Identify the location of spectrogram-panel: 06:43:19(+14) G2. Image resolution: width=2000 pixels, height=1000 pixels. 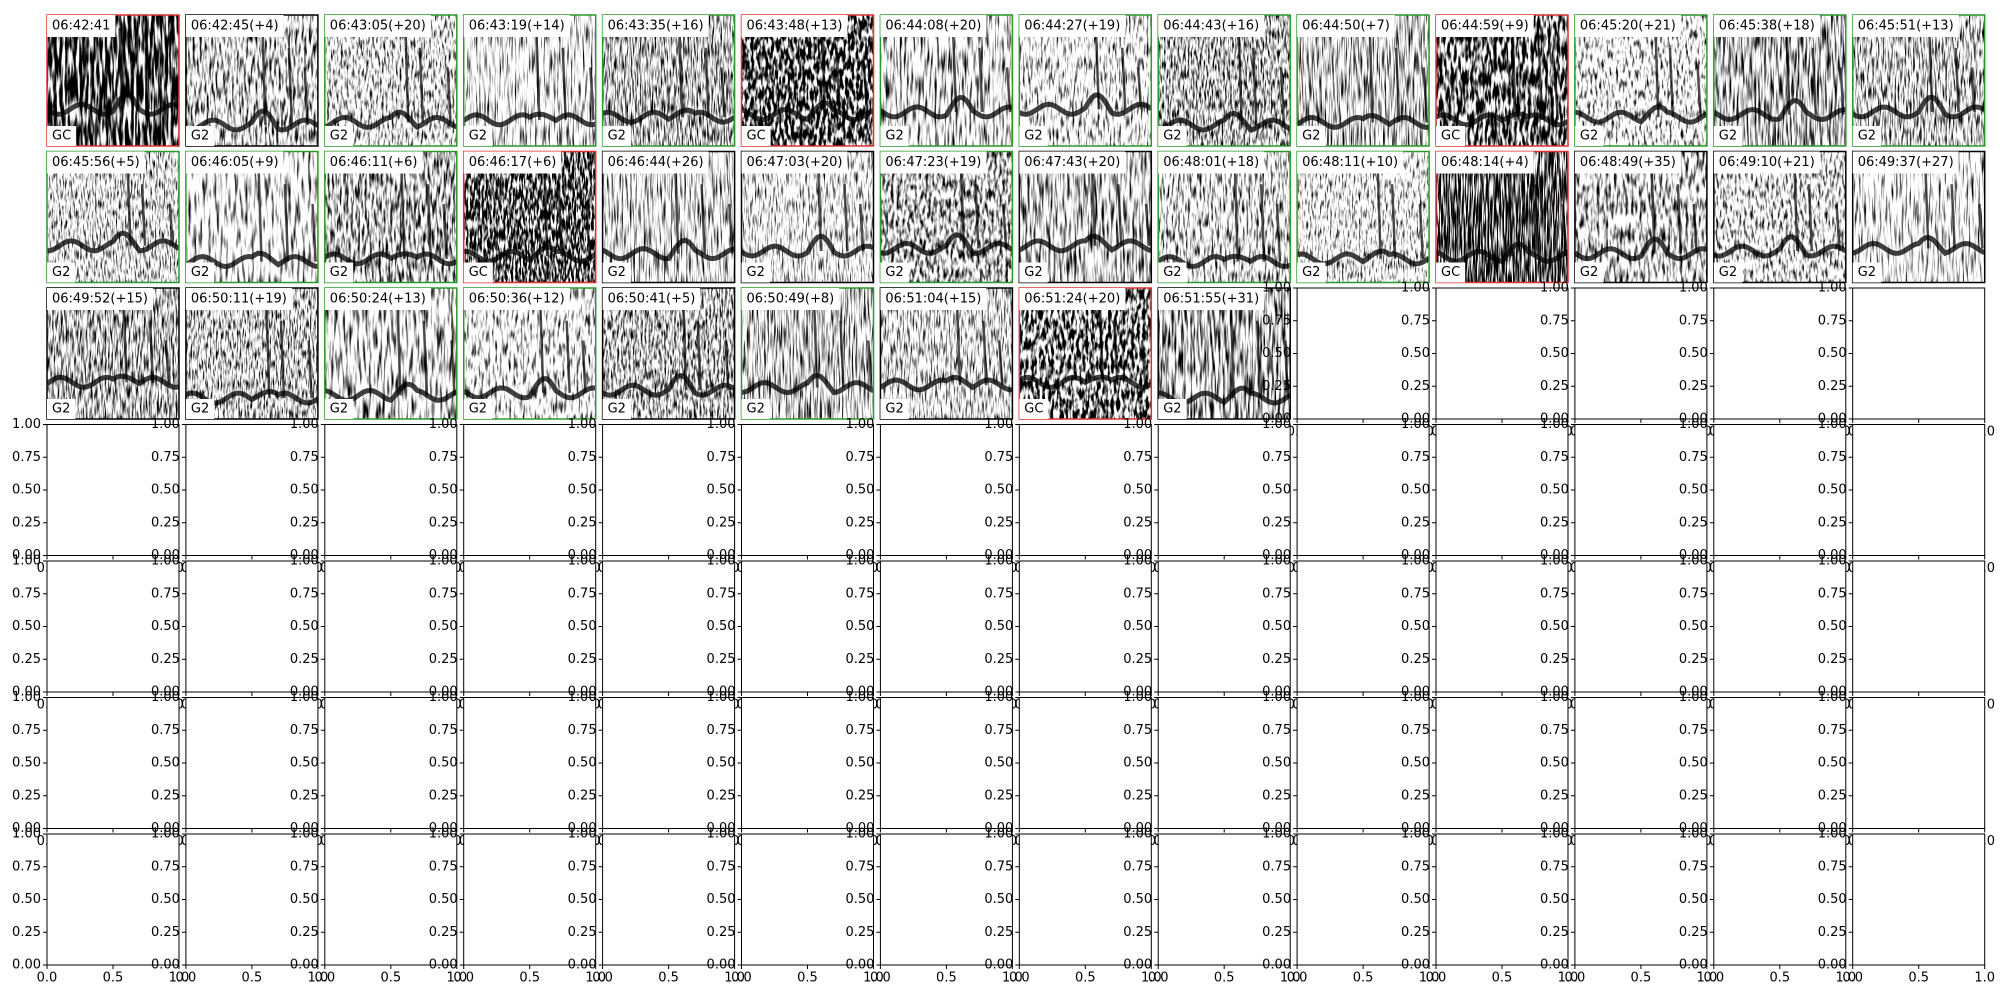
(529, 80).